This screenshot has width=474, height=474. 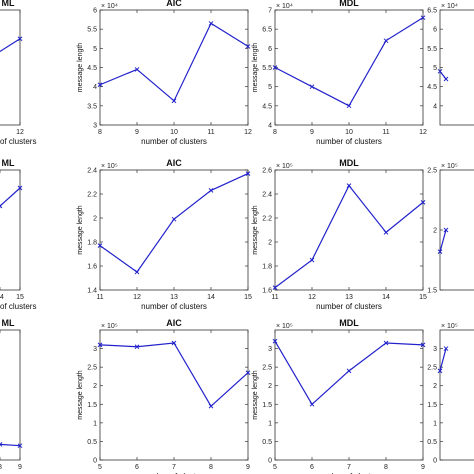 I want to click on y-tick-label: 2.6, so click(x=267, y=171).